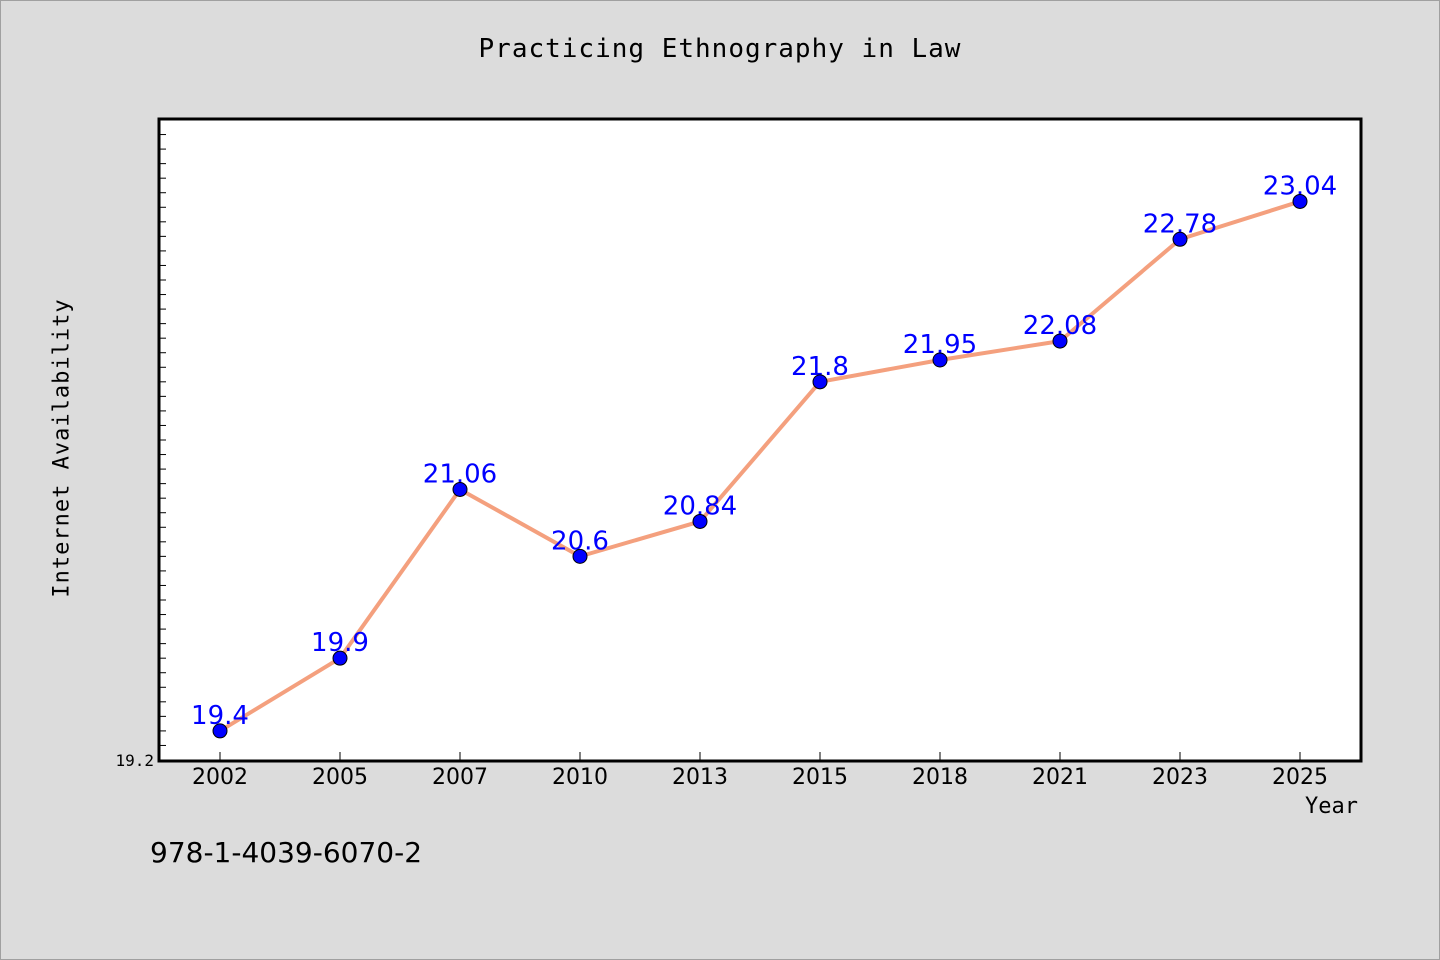  What do you see at coordinates (460, 777) in the screenshot?
I see `x-tick-label: 2007` at bounding box center [460, 777].